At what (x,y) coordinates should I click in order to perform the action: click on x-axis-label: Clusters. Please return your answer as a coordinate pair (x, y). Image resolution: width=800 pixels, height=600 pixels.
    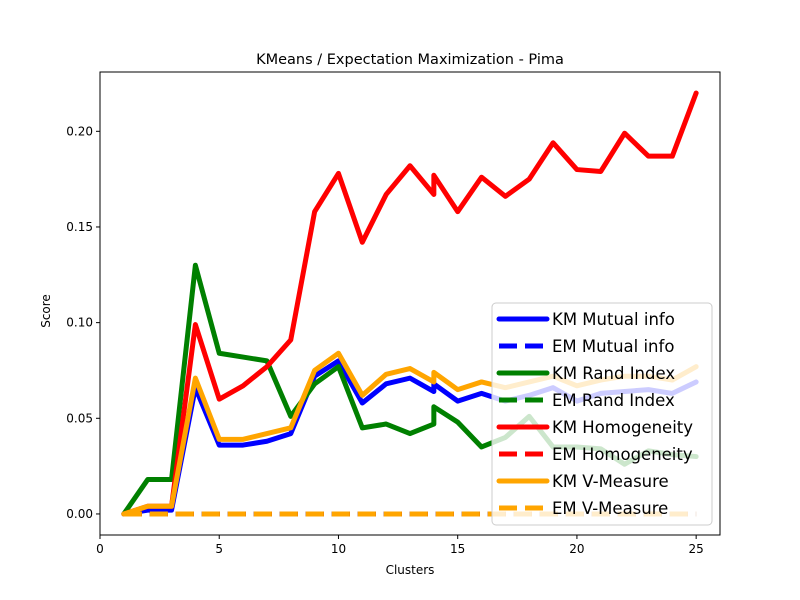
    Looking at the image, I should click on (410, 570).